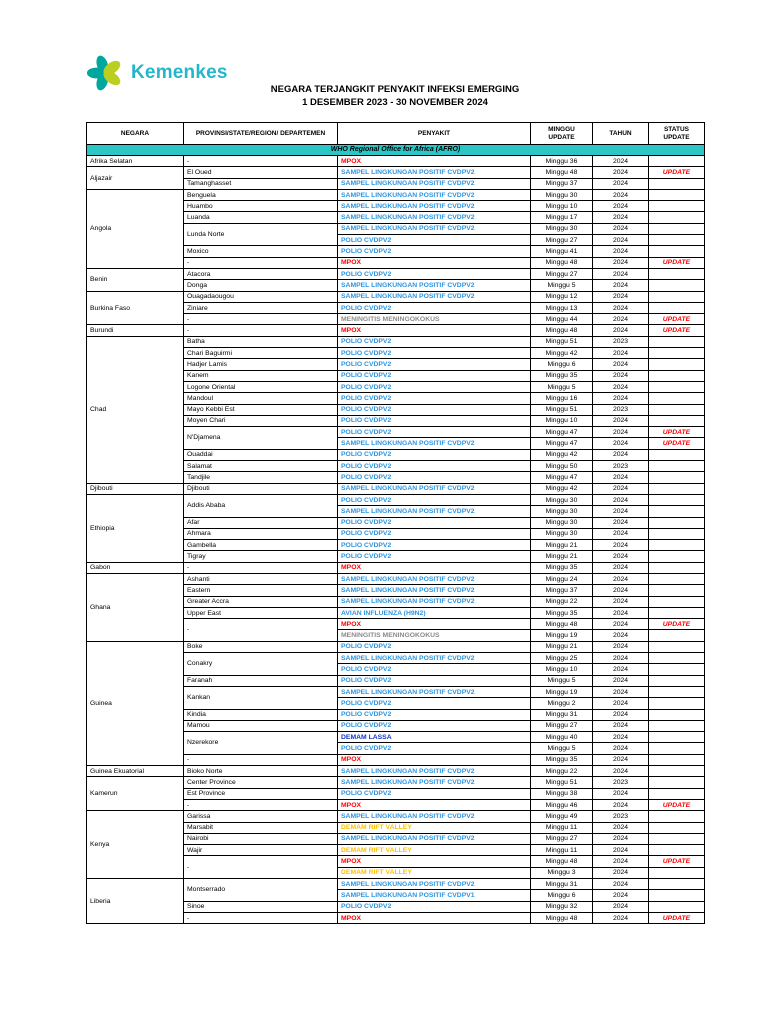  Describe the element at coordinates (396, 240) in the screenshot. I see `table-row: POLIO CVDPV2 Minggu 27 2024` at that location.